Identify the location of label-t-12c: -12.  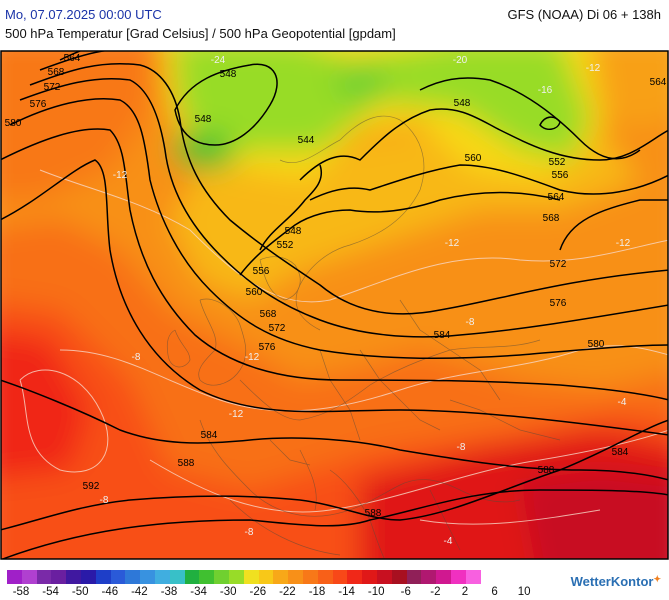
(452, 243).